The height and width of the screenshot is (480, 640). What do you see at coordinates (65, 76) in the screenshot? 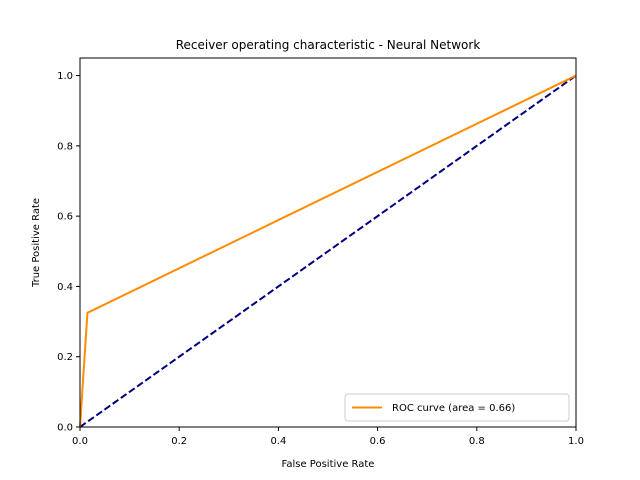
I see `y-tick-label: 1.0` at bounding box center [65, 76].